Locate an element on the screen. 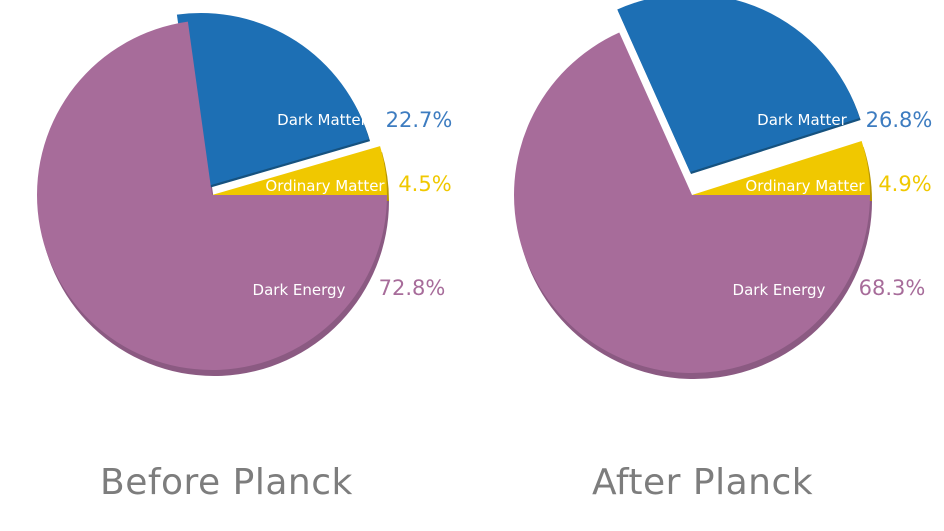  value-label-dark-energy: 68.3% is located at coordinates (892, 288).